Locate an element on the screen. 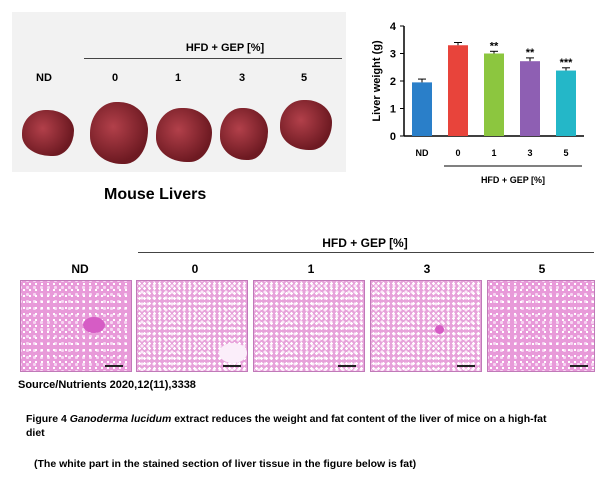  histology-group-rule is located at coordinates (366, 252).